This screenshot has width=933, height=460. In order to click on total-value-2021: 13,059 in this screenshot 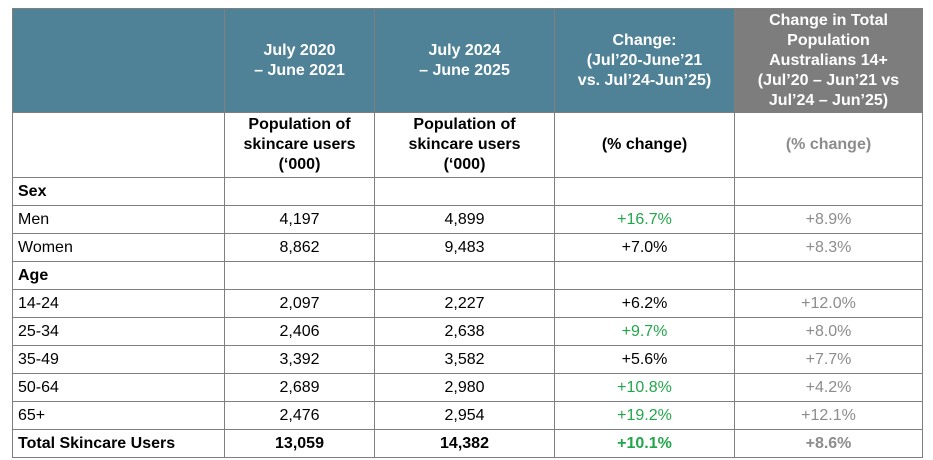, I will do `click(299, 443)`.